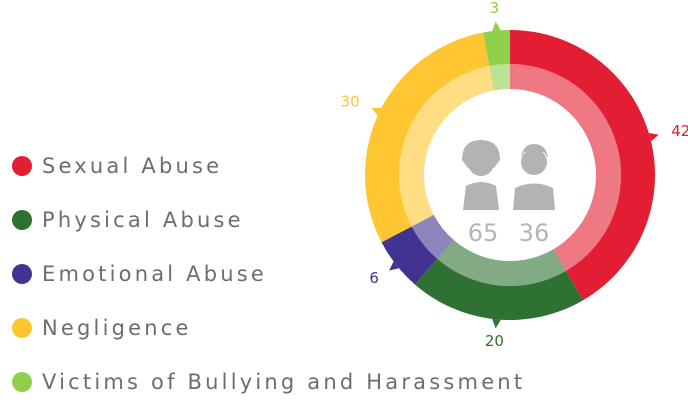 The width and height of the screenshot is (688, 406). Describe the element at coordinates (494, 341) in the screenshot. I see `value-label: 20` at that location.